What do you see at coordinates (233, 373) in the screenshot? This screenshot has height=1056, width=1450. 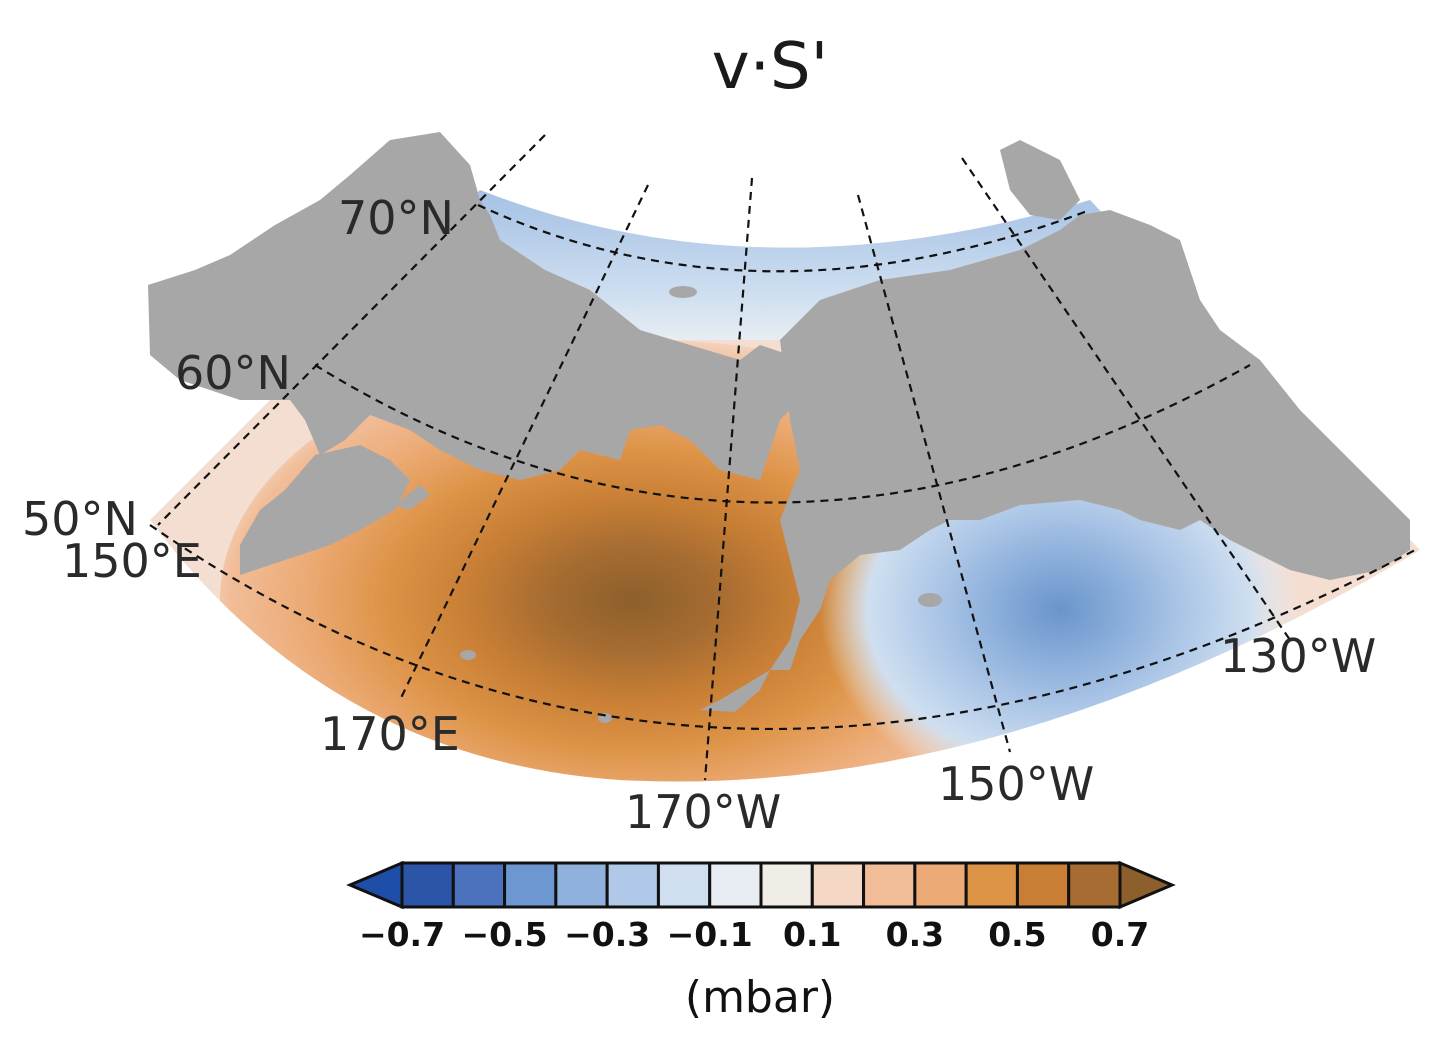 I see `lat-label-60n: 60°N` at bounding box center [233, 373].